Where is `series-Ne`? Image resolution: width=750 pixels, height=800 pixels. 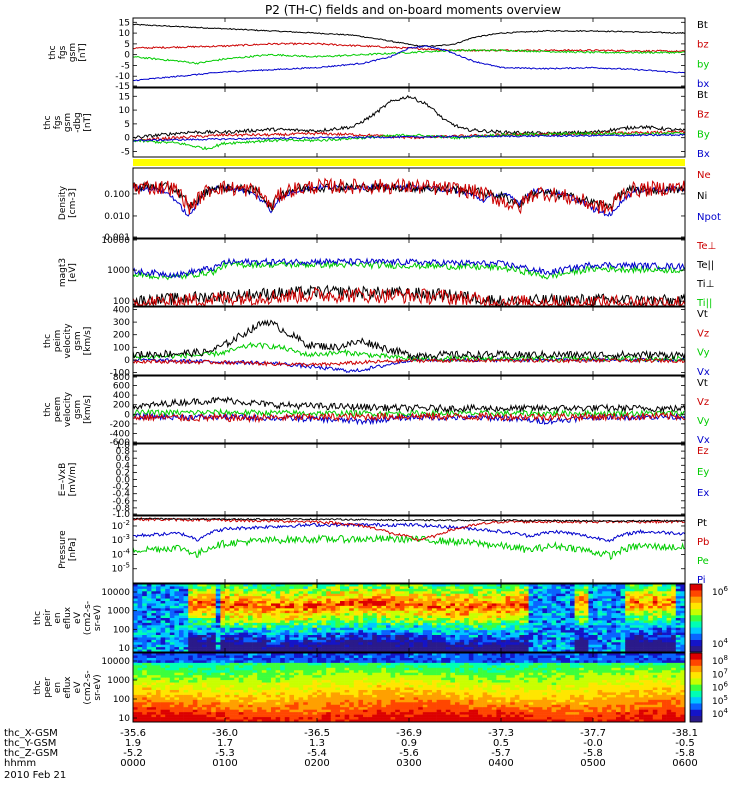
series-Ne is located at coordinates (409, 196).